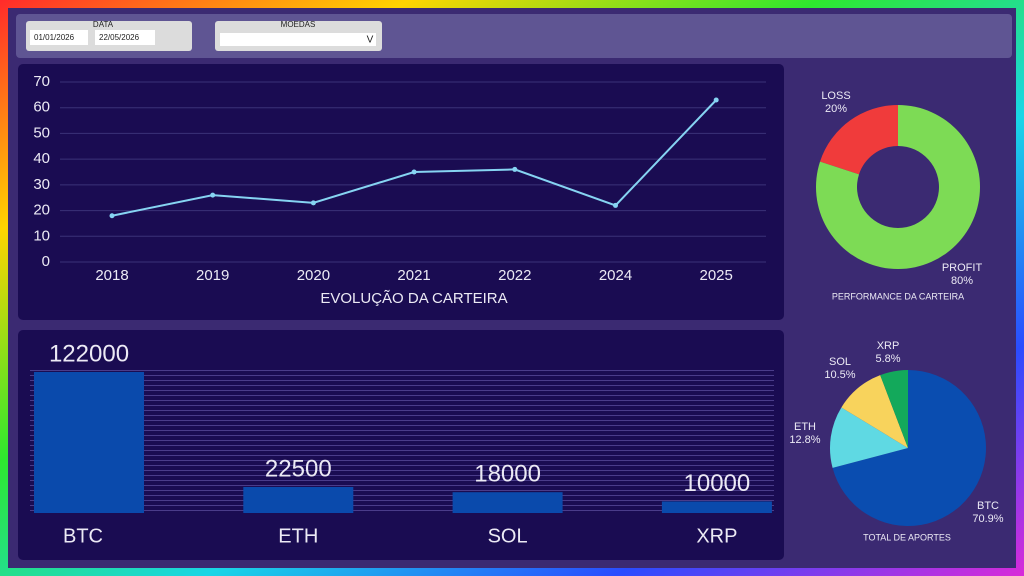 This screenshot has height=576, width=1024. Describe the element at coordinates (46, 261) in the screenshot. I see `y-tick-label: 0` at that location.